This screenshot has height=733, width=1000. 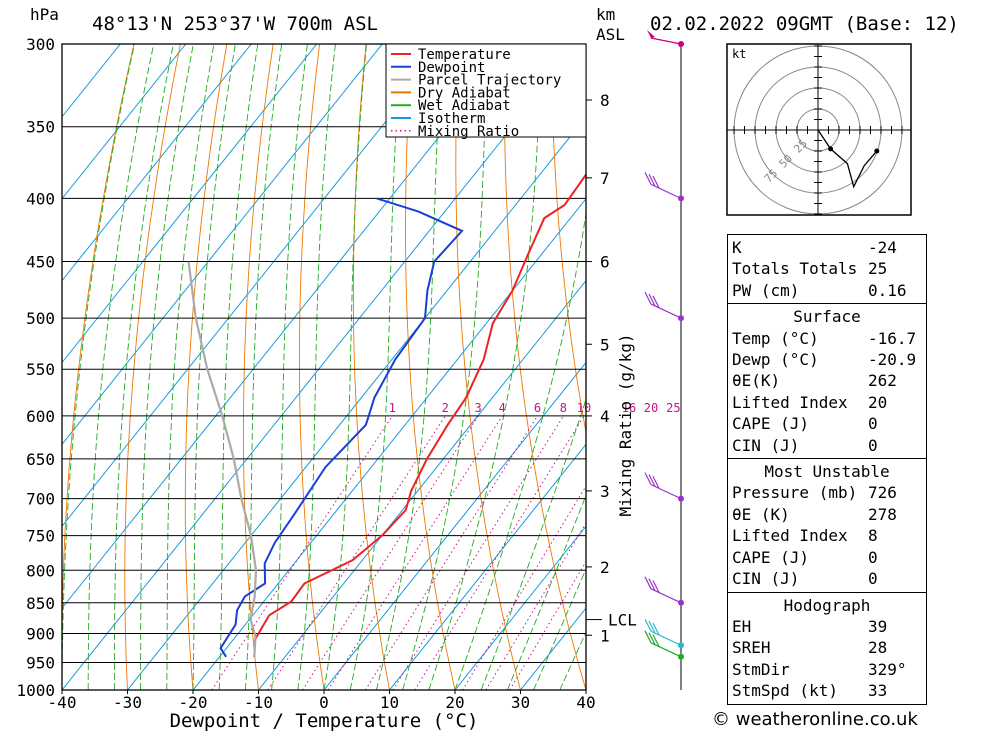 I want to click on mixing-ratio-tick-label: 1, so click(x=392, y=408).